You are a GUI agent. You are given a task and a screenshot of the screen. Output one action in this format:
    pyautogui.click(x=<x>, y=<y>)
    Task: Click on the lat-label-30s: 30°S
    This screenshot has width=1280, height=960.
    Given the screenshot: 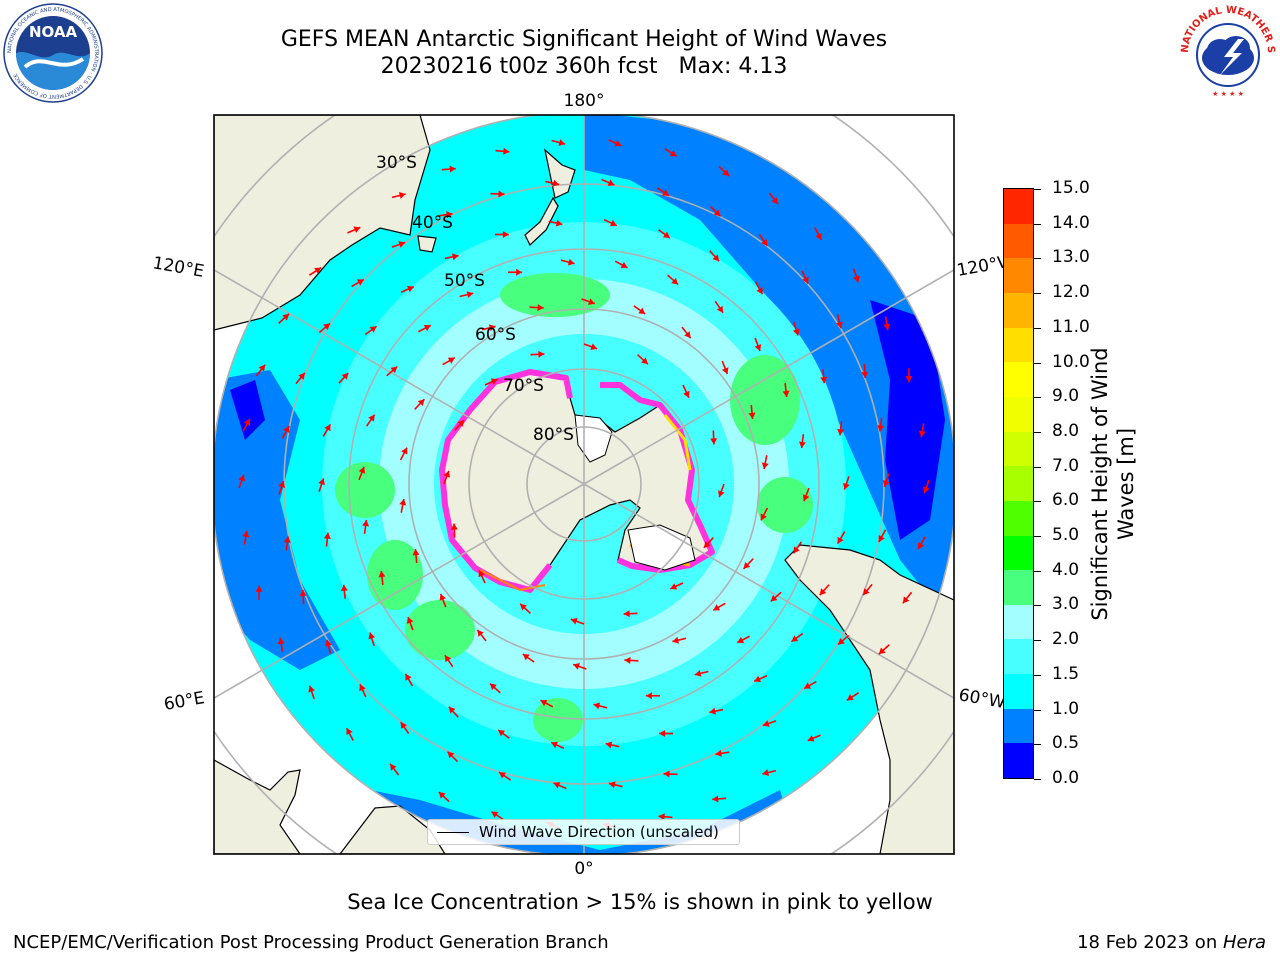 What is the action you would take?
    pyautogui.click(x=396, y=163)
    